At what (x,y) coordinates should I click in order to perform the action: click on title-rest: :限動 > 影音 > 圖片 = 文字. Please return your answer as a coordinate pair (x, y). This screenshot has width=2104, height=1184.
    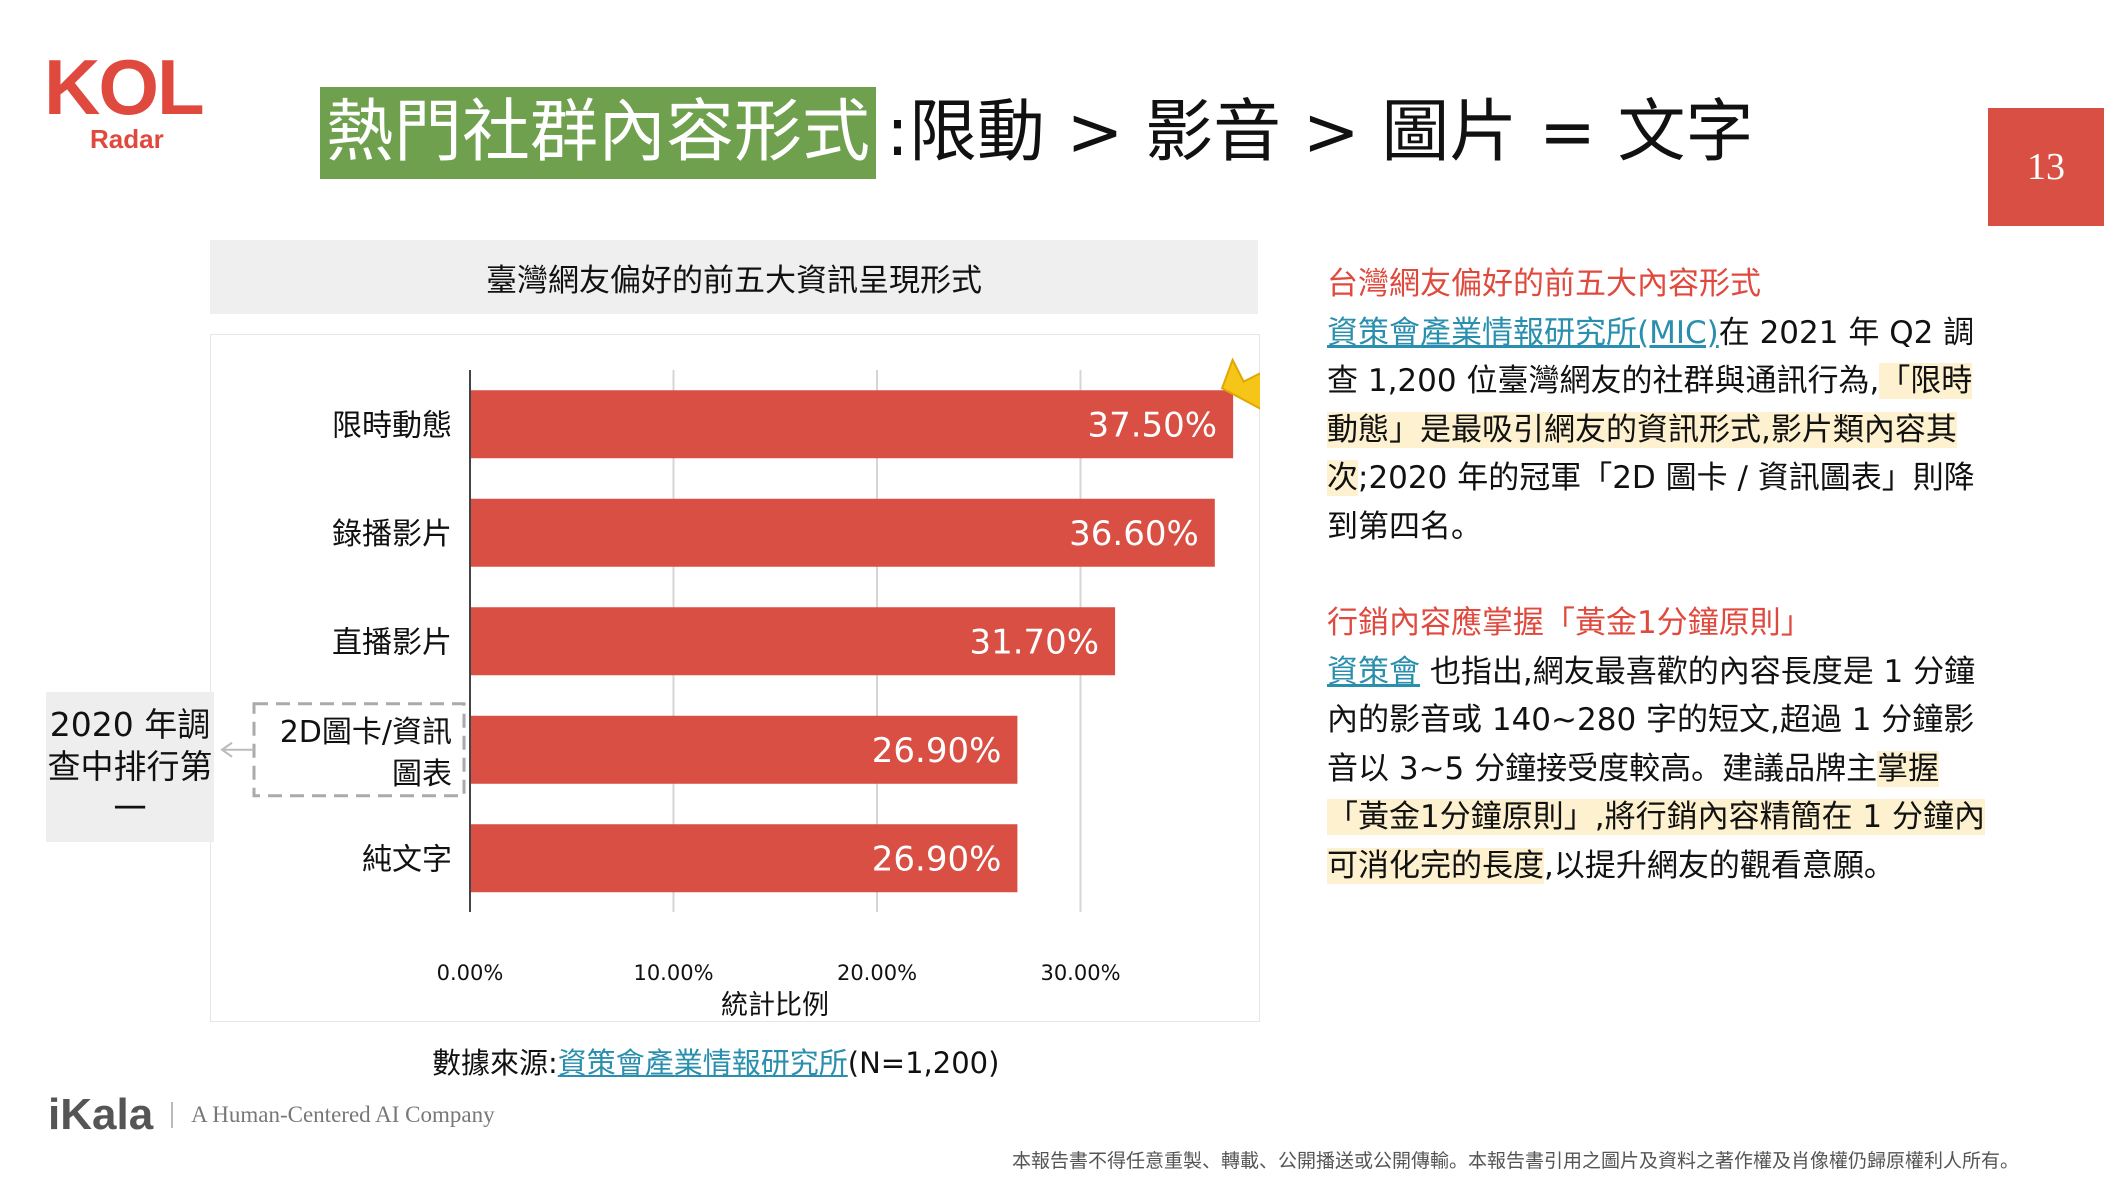
    Looking at the image, I should click on (1320, 132).